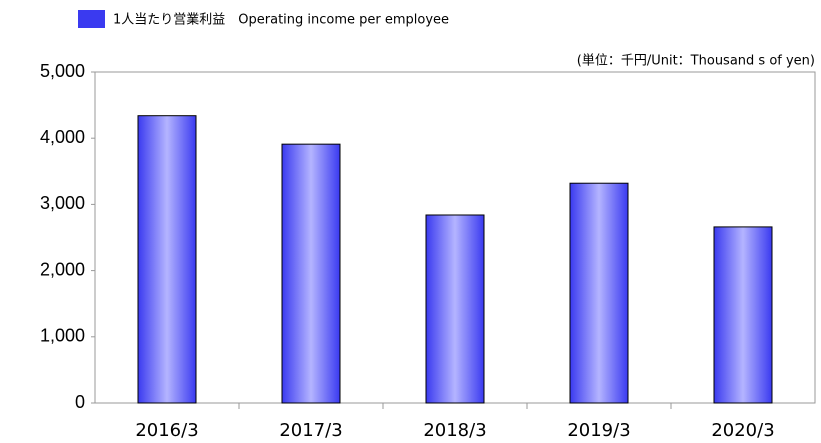 This screenshot has width=821, height=443. Describe the element at coordinates (598, 430) in the screenshot. I see `x-tick-label: 2019/3` at that location.